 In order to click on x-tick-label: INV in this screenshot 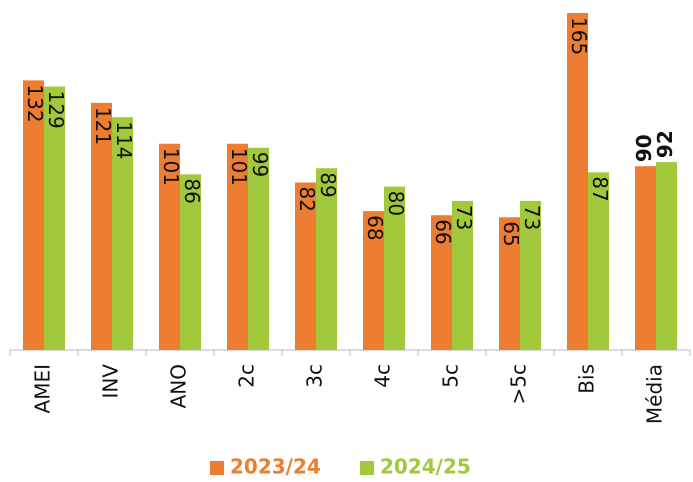, I will do `click(111, 381)`.